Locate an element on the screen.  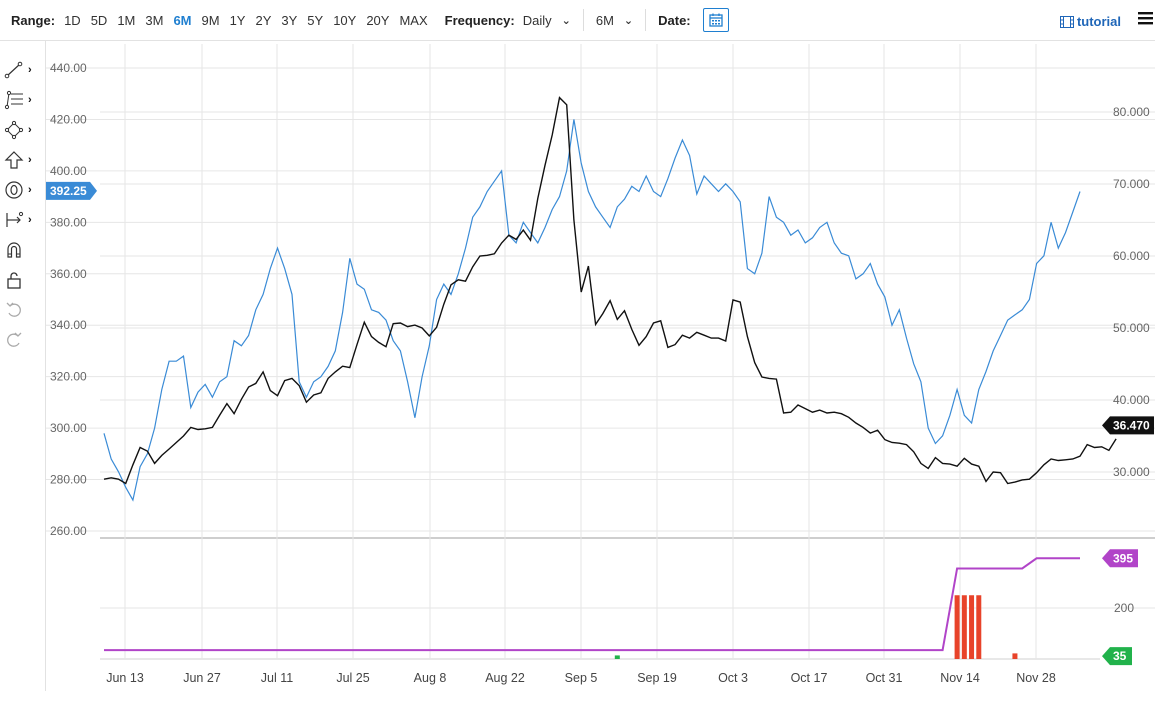
range-button-max: MAX is located at coordinates (413, 20).